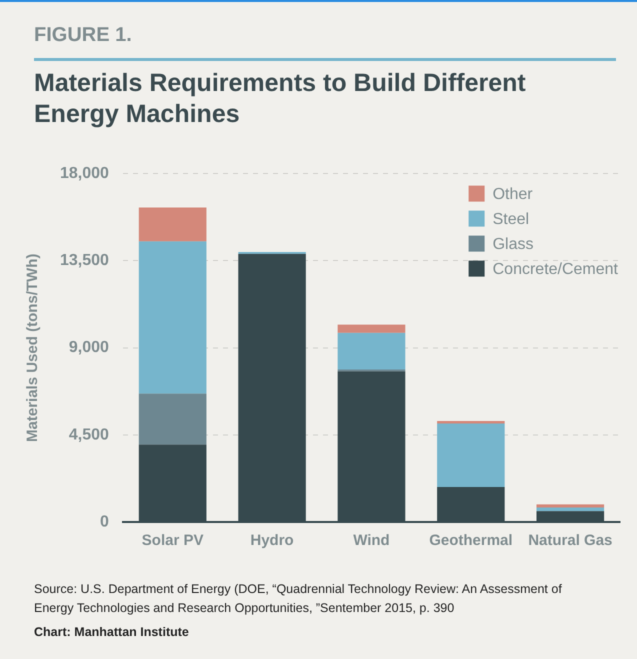 The image size is (637, 659). I want to click on x-tick-label: Geothermal, so click(471, 541).